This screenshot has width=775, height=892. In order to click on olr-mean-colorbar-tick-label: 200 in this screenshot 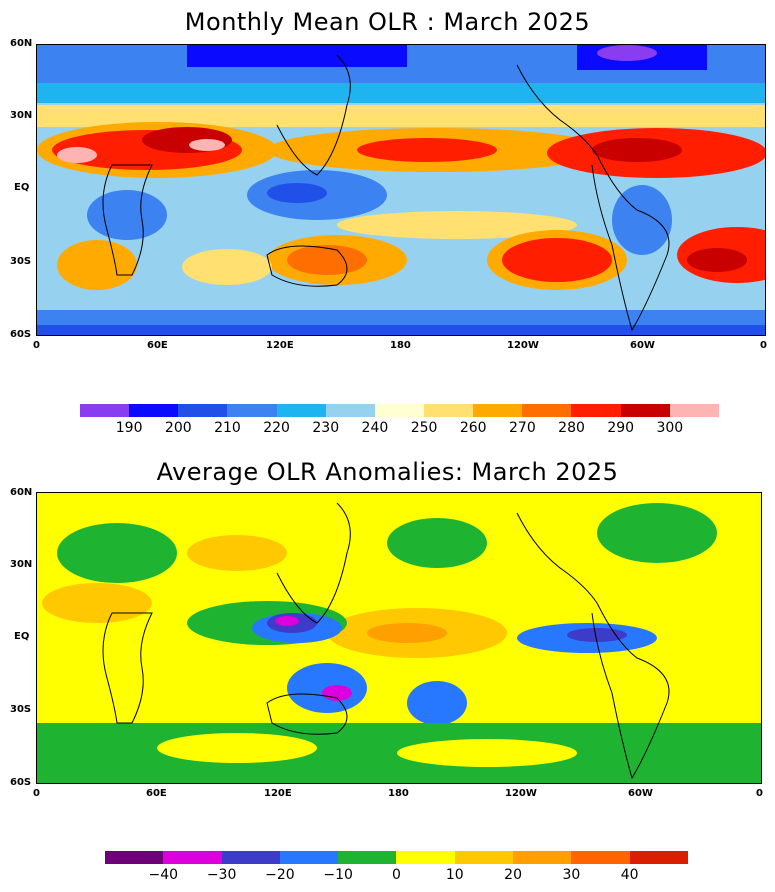, I will do `click(178, 428)`.